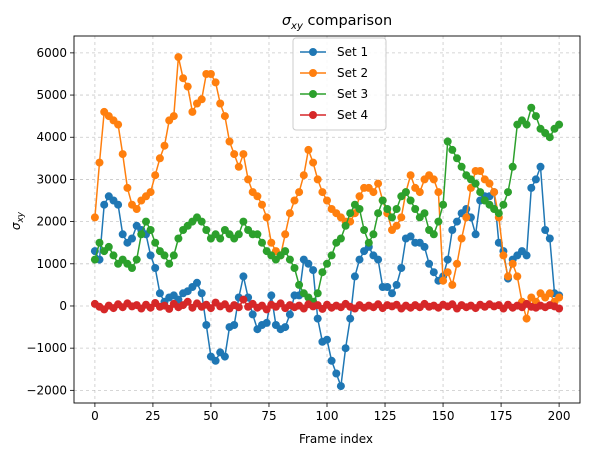  What do you see at coordinates (50, 221) in the screenshot?
I see `y-axis: −2000 −1000 0 1000 2000 3000 4000 5000 6000` at bounding box center [50, 221].